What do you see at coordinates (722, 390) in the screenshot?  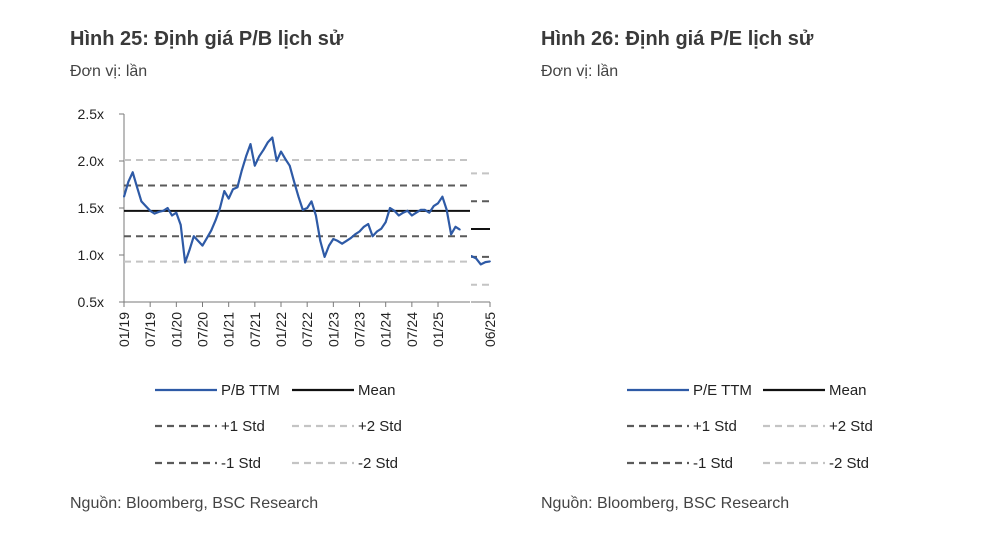 I see `legend-label: P/E TTM` at bounding box center [722, 390].